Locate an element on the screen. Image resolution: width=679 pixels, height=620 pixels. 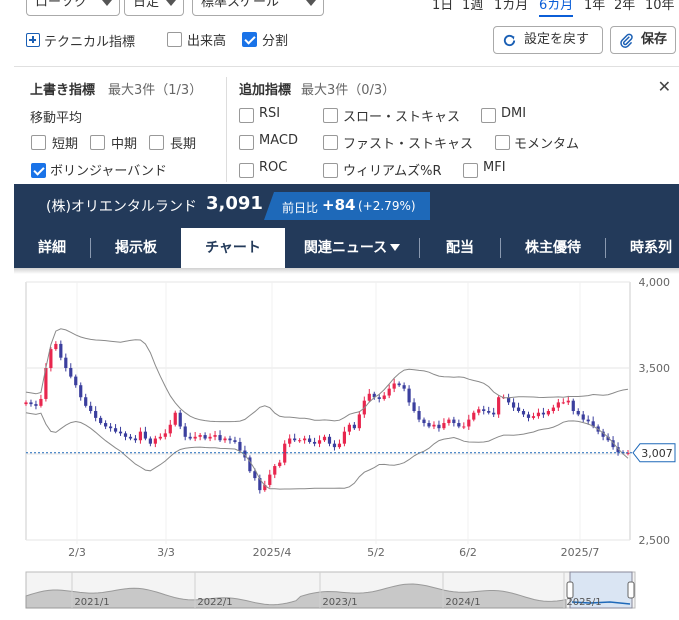
save-button: 保存 is located at coordinates (643, 40).